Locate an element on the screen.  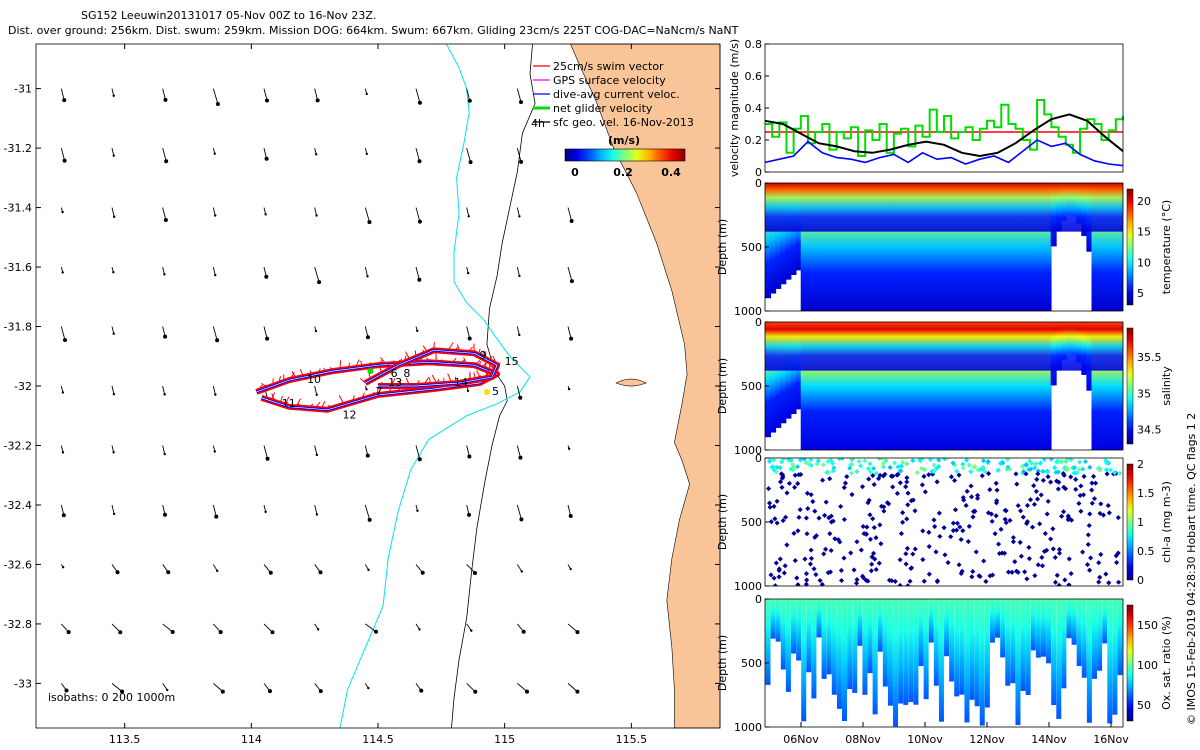
map-colorbar-title: (m/s) is located at coordinates (624, 140).